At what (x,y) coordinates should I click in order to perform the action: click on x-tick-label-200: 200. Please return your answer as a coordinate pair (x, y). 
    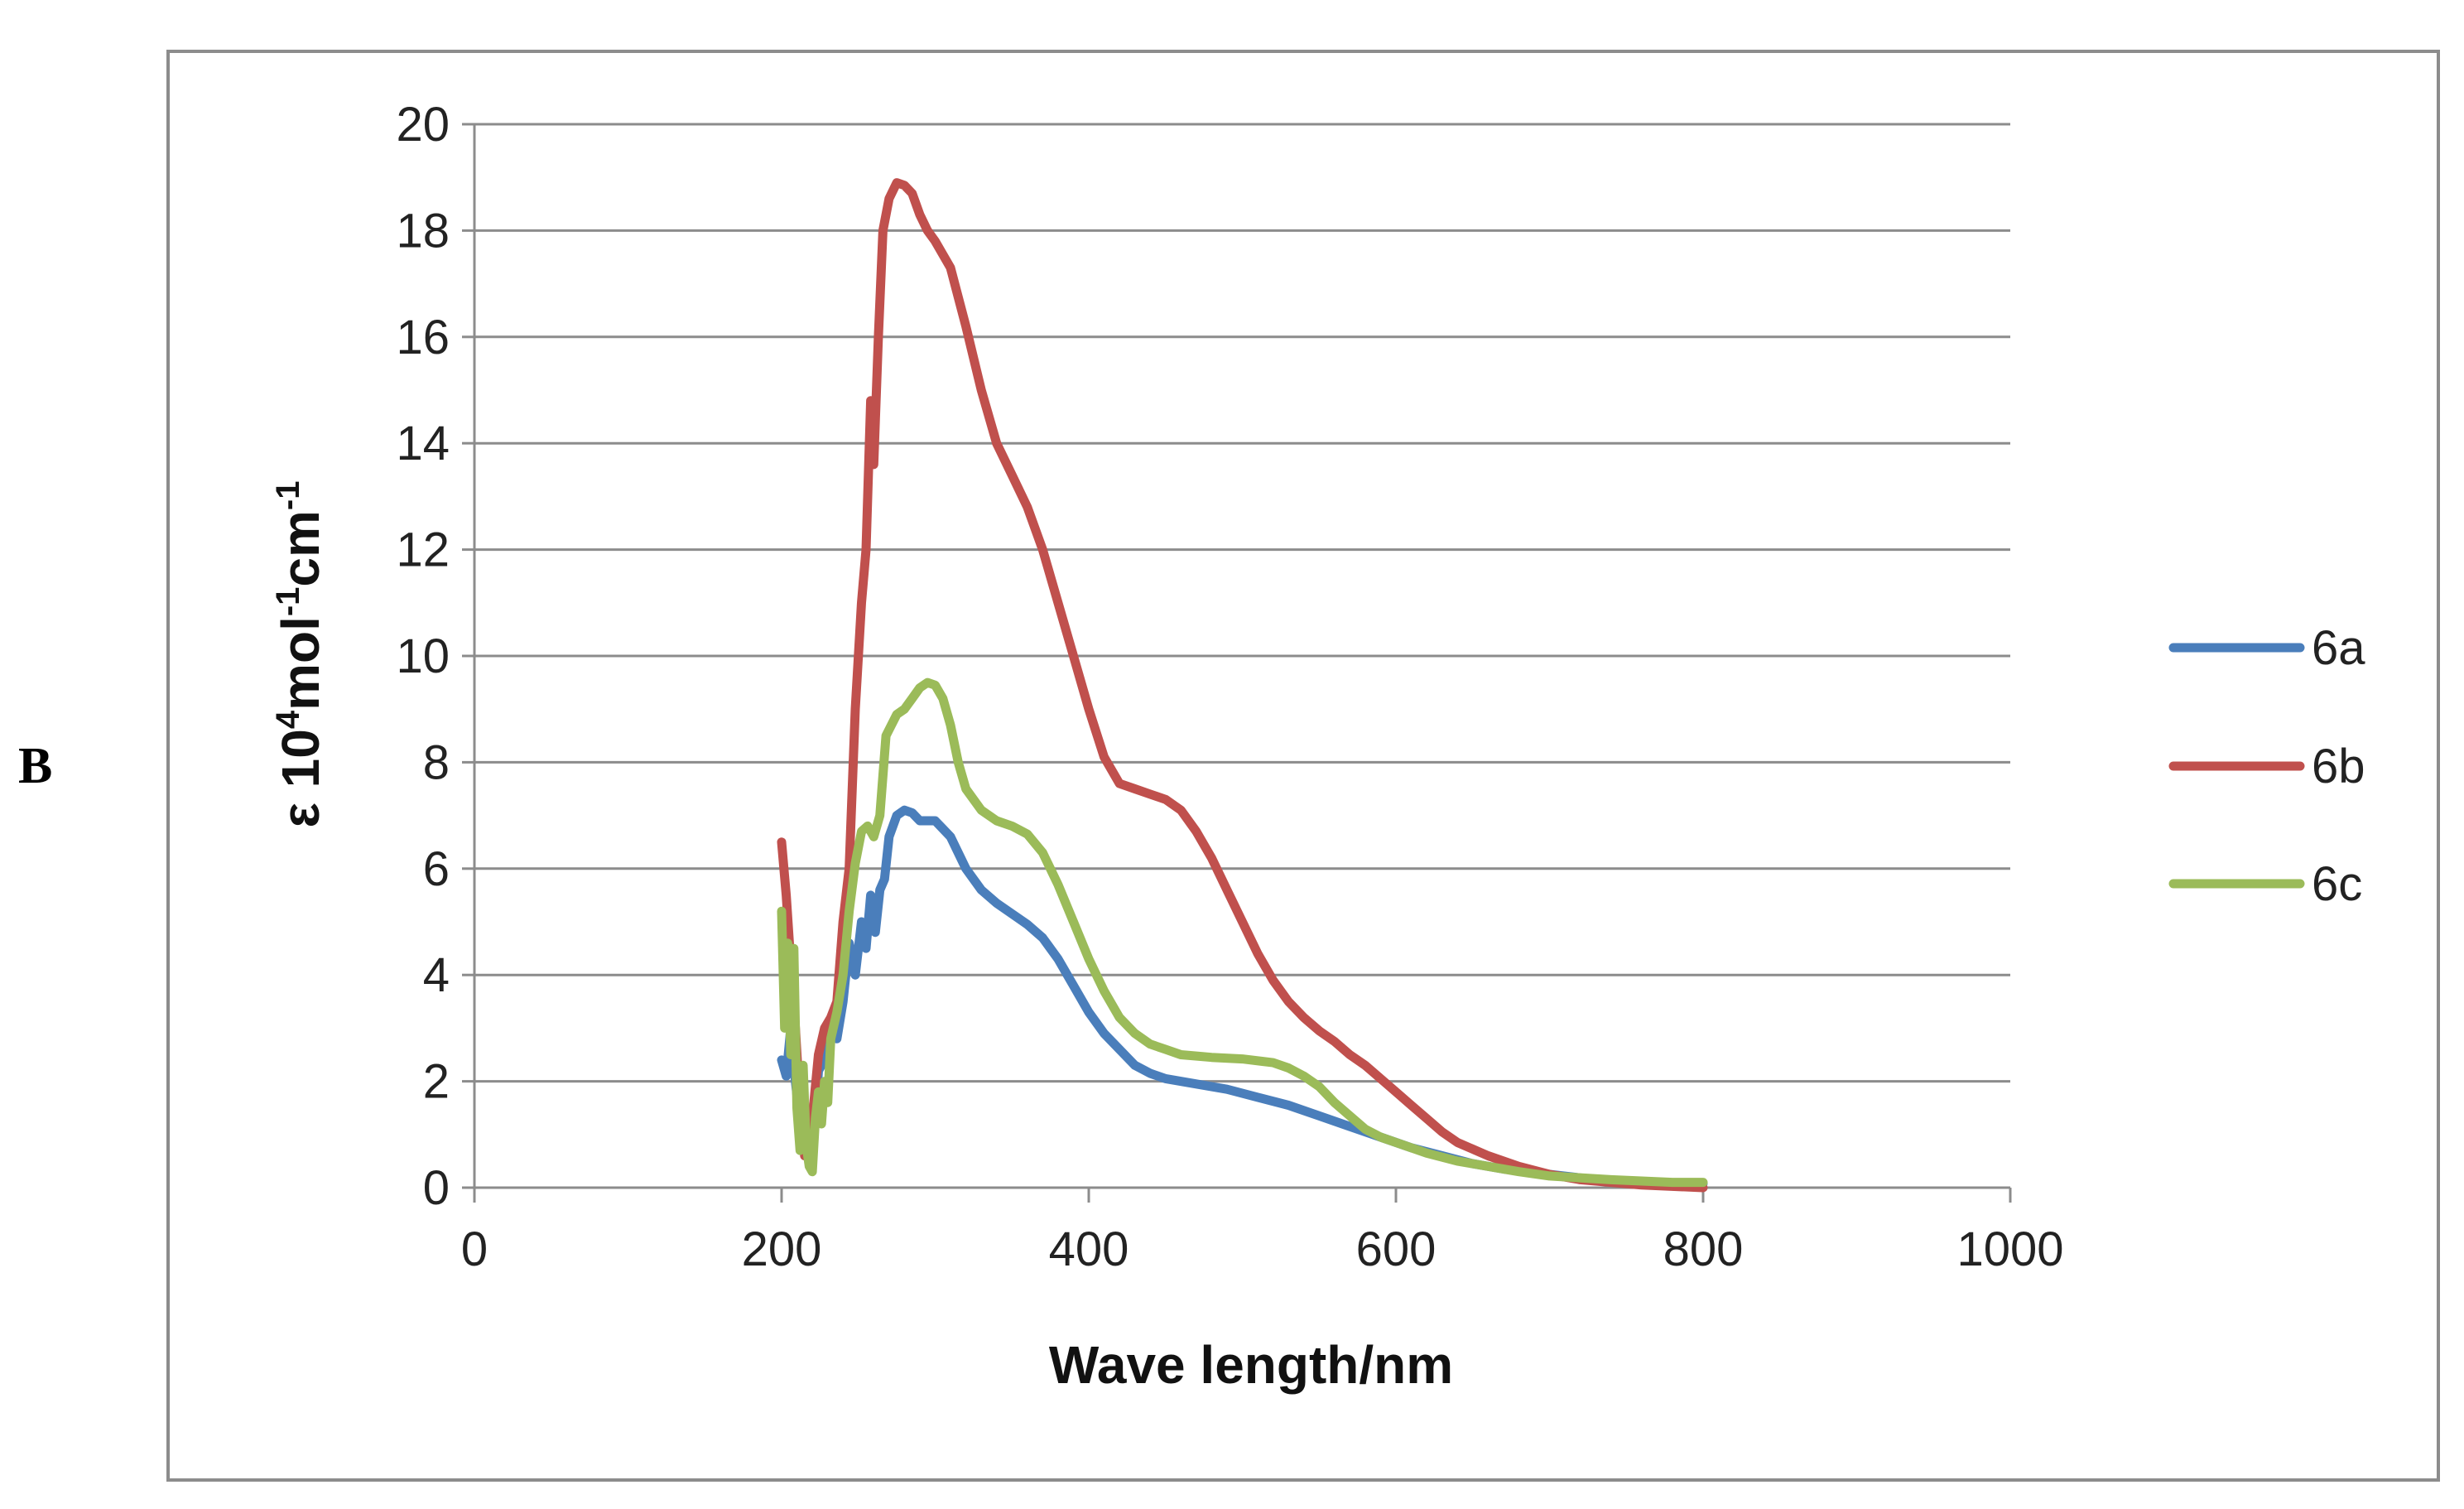
    Looking at the image, I should click on (782, 1249).